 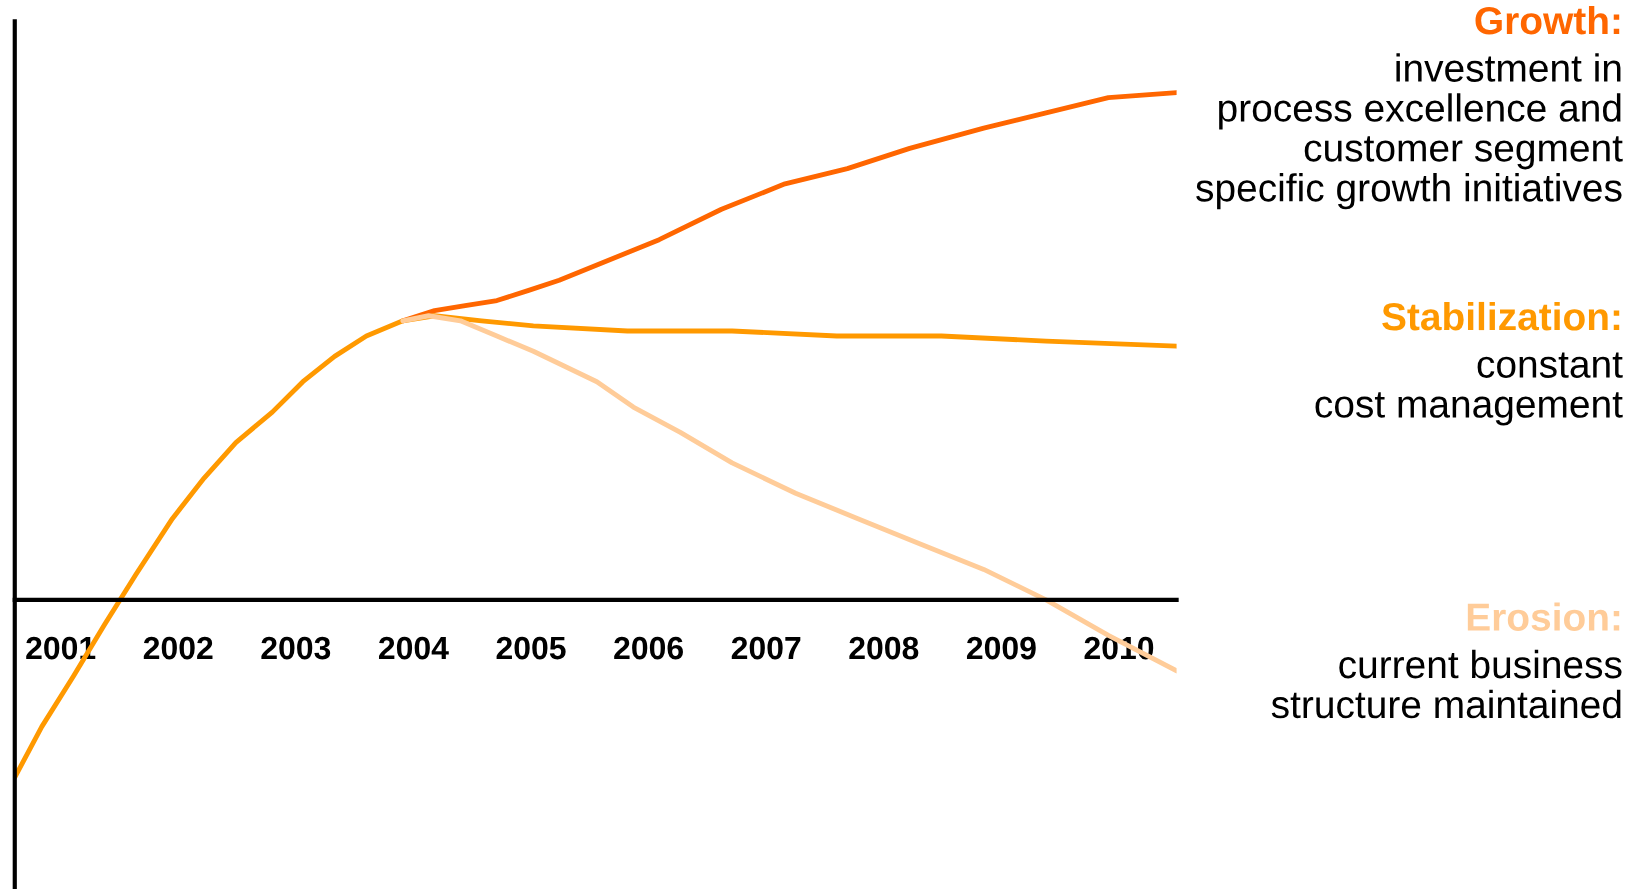 What do you see at coordinates (1501, 316) in the screenshot?
I see `text: Stabilization:` at bounding box center [1501, 316].